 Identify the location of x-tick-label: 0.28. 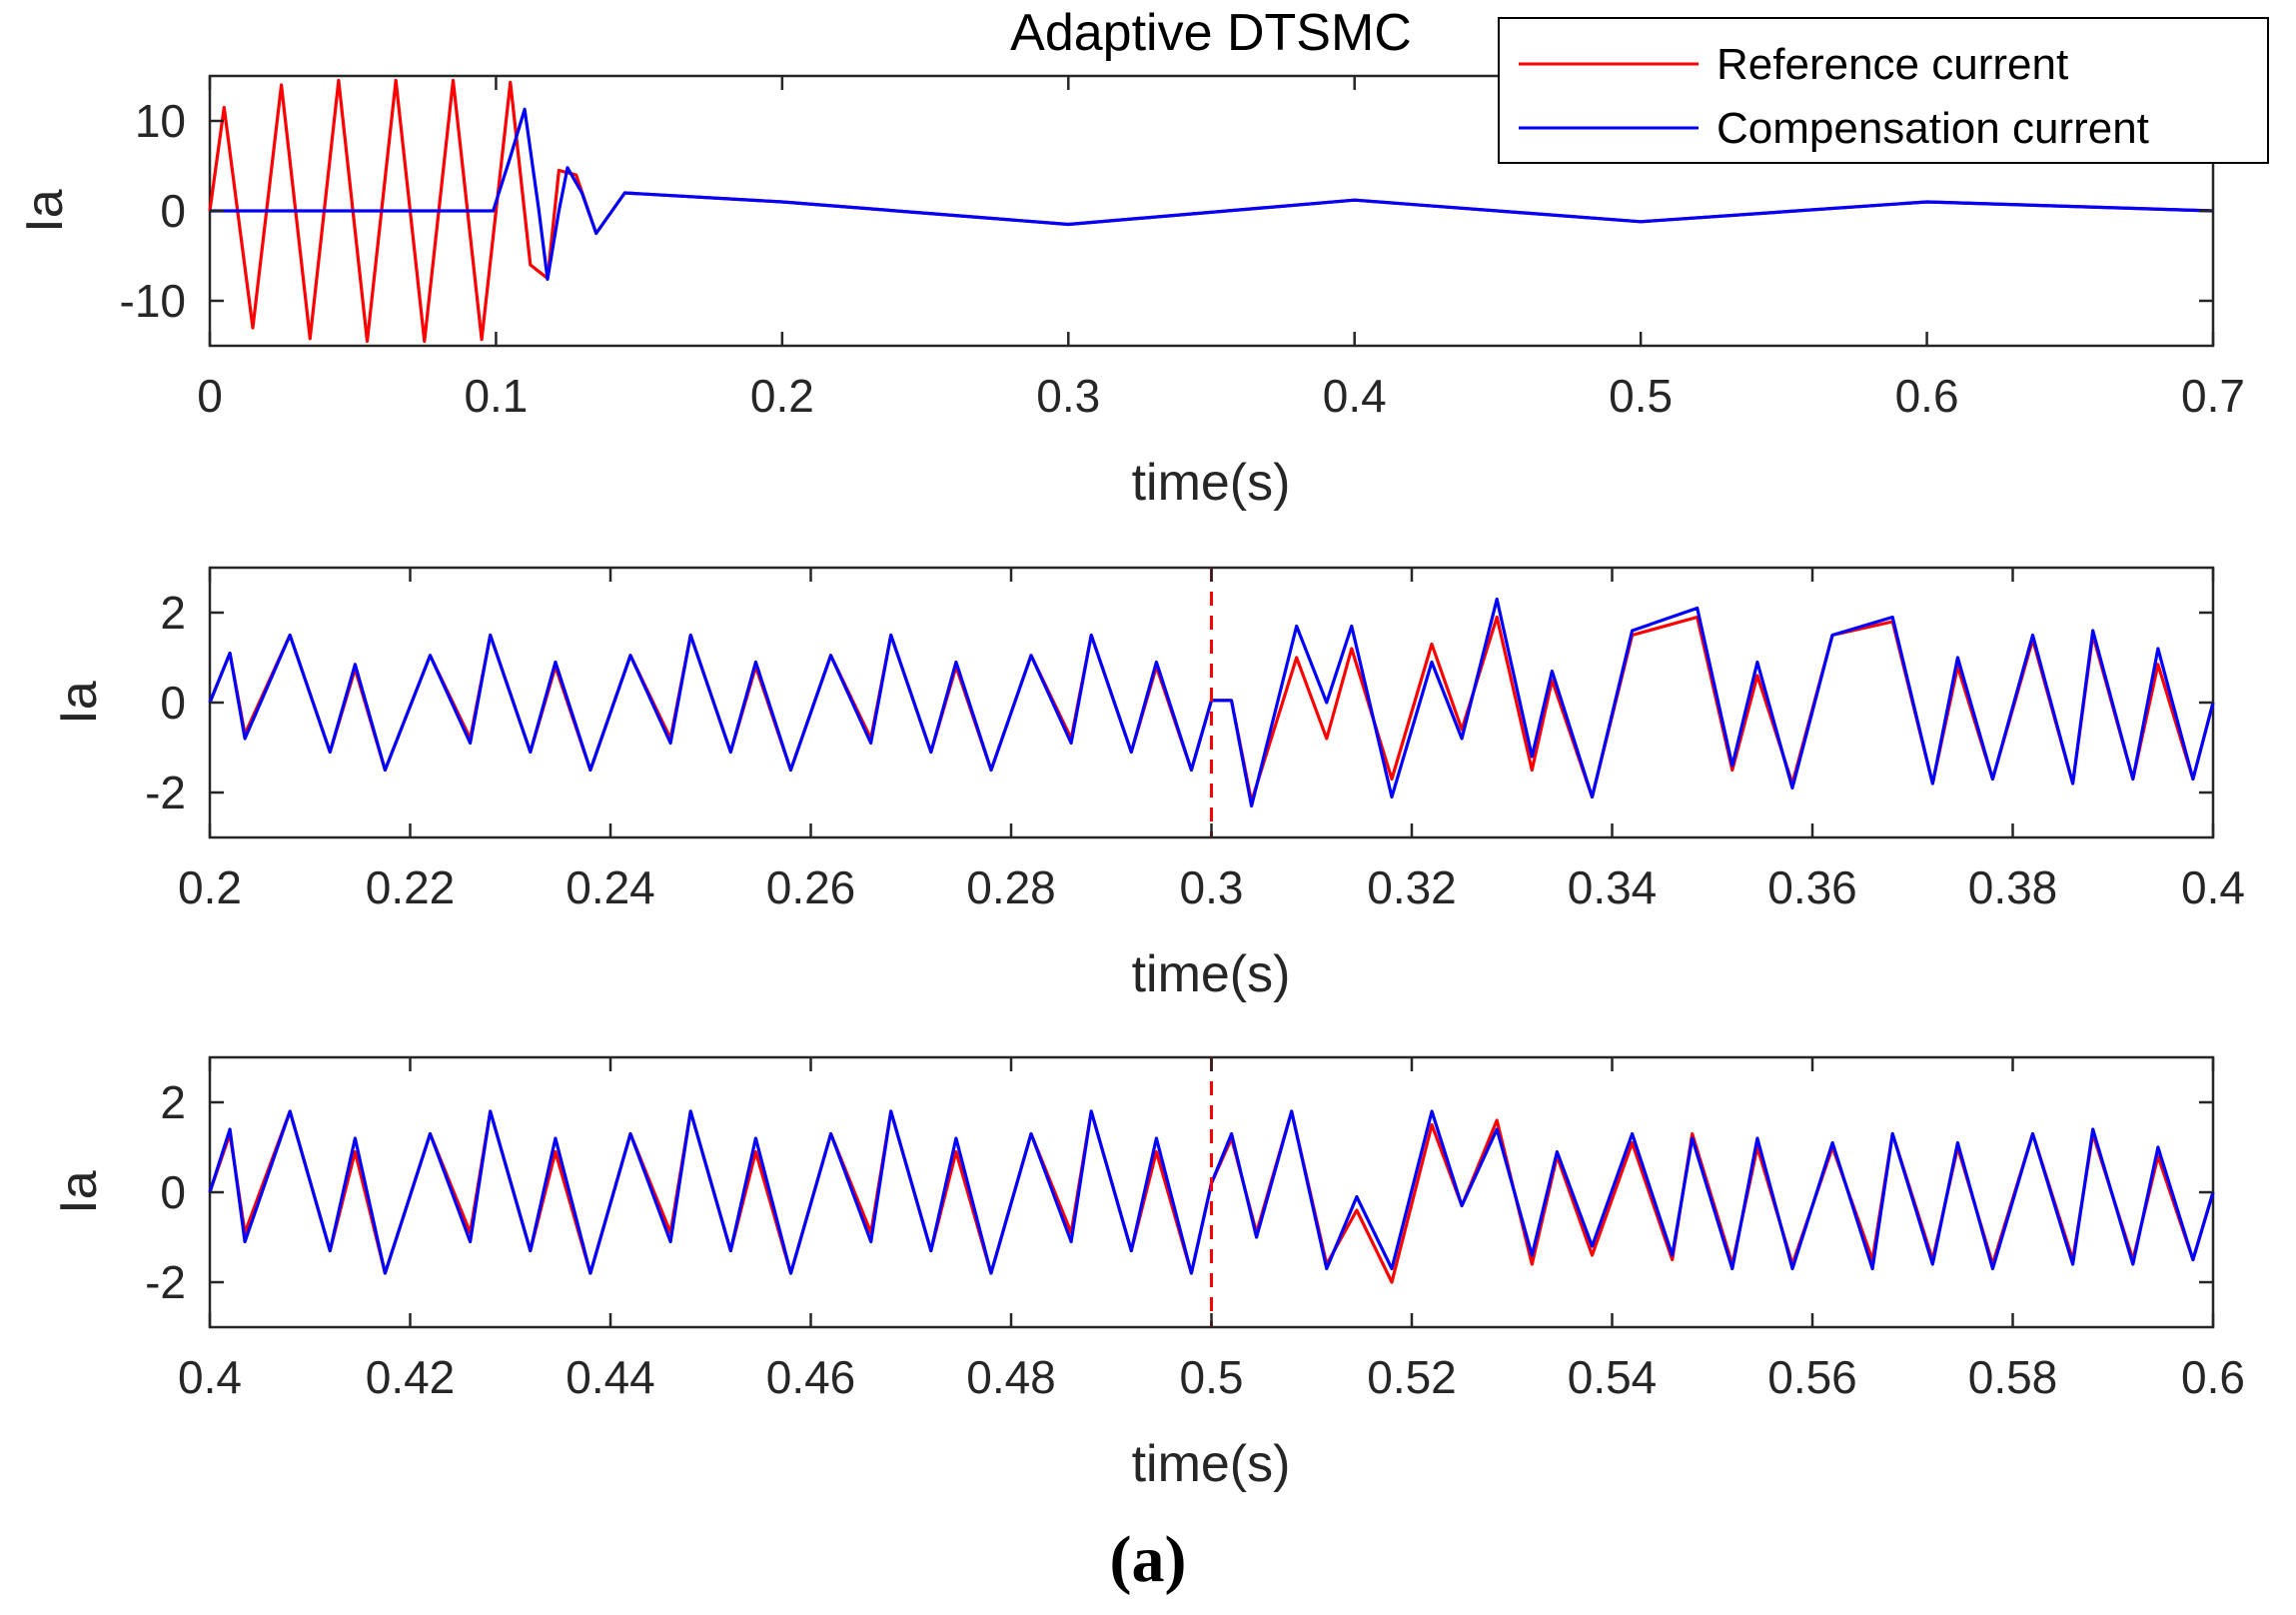
(1011, 887).